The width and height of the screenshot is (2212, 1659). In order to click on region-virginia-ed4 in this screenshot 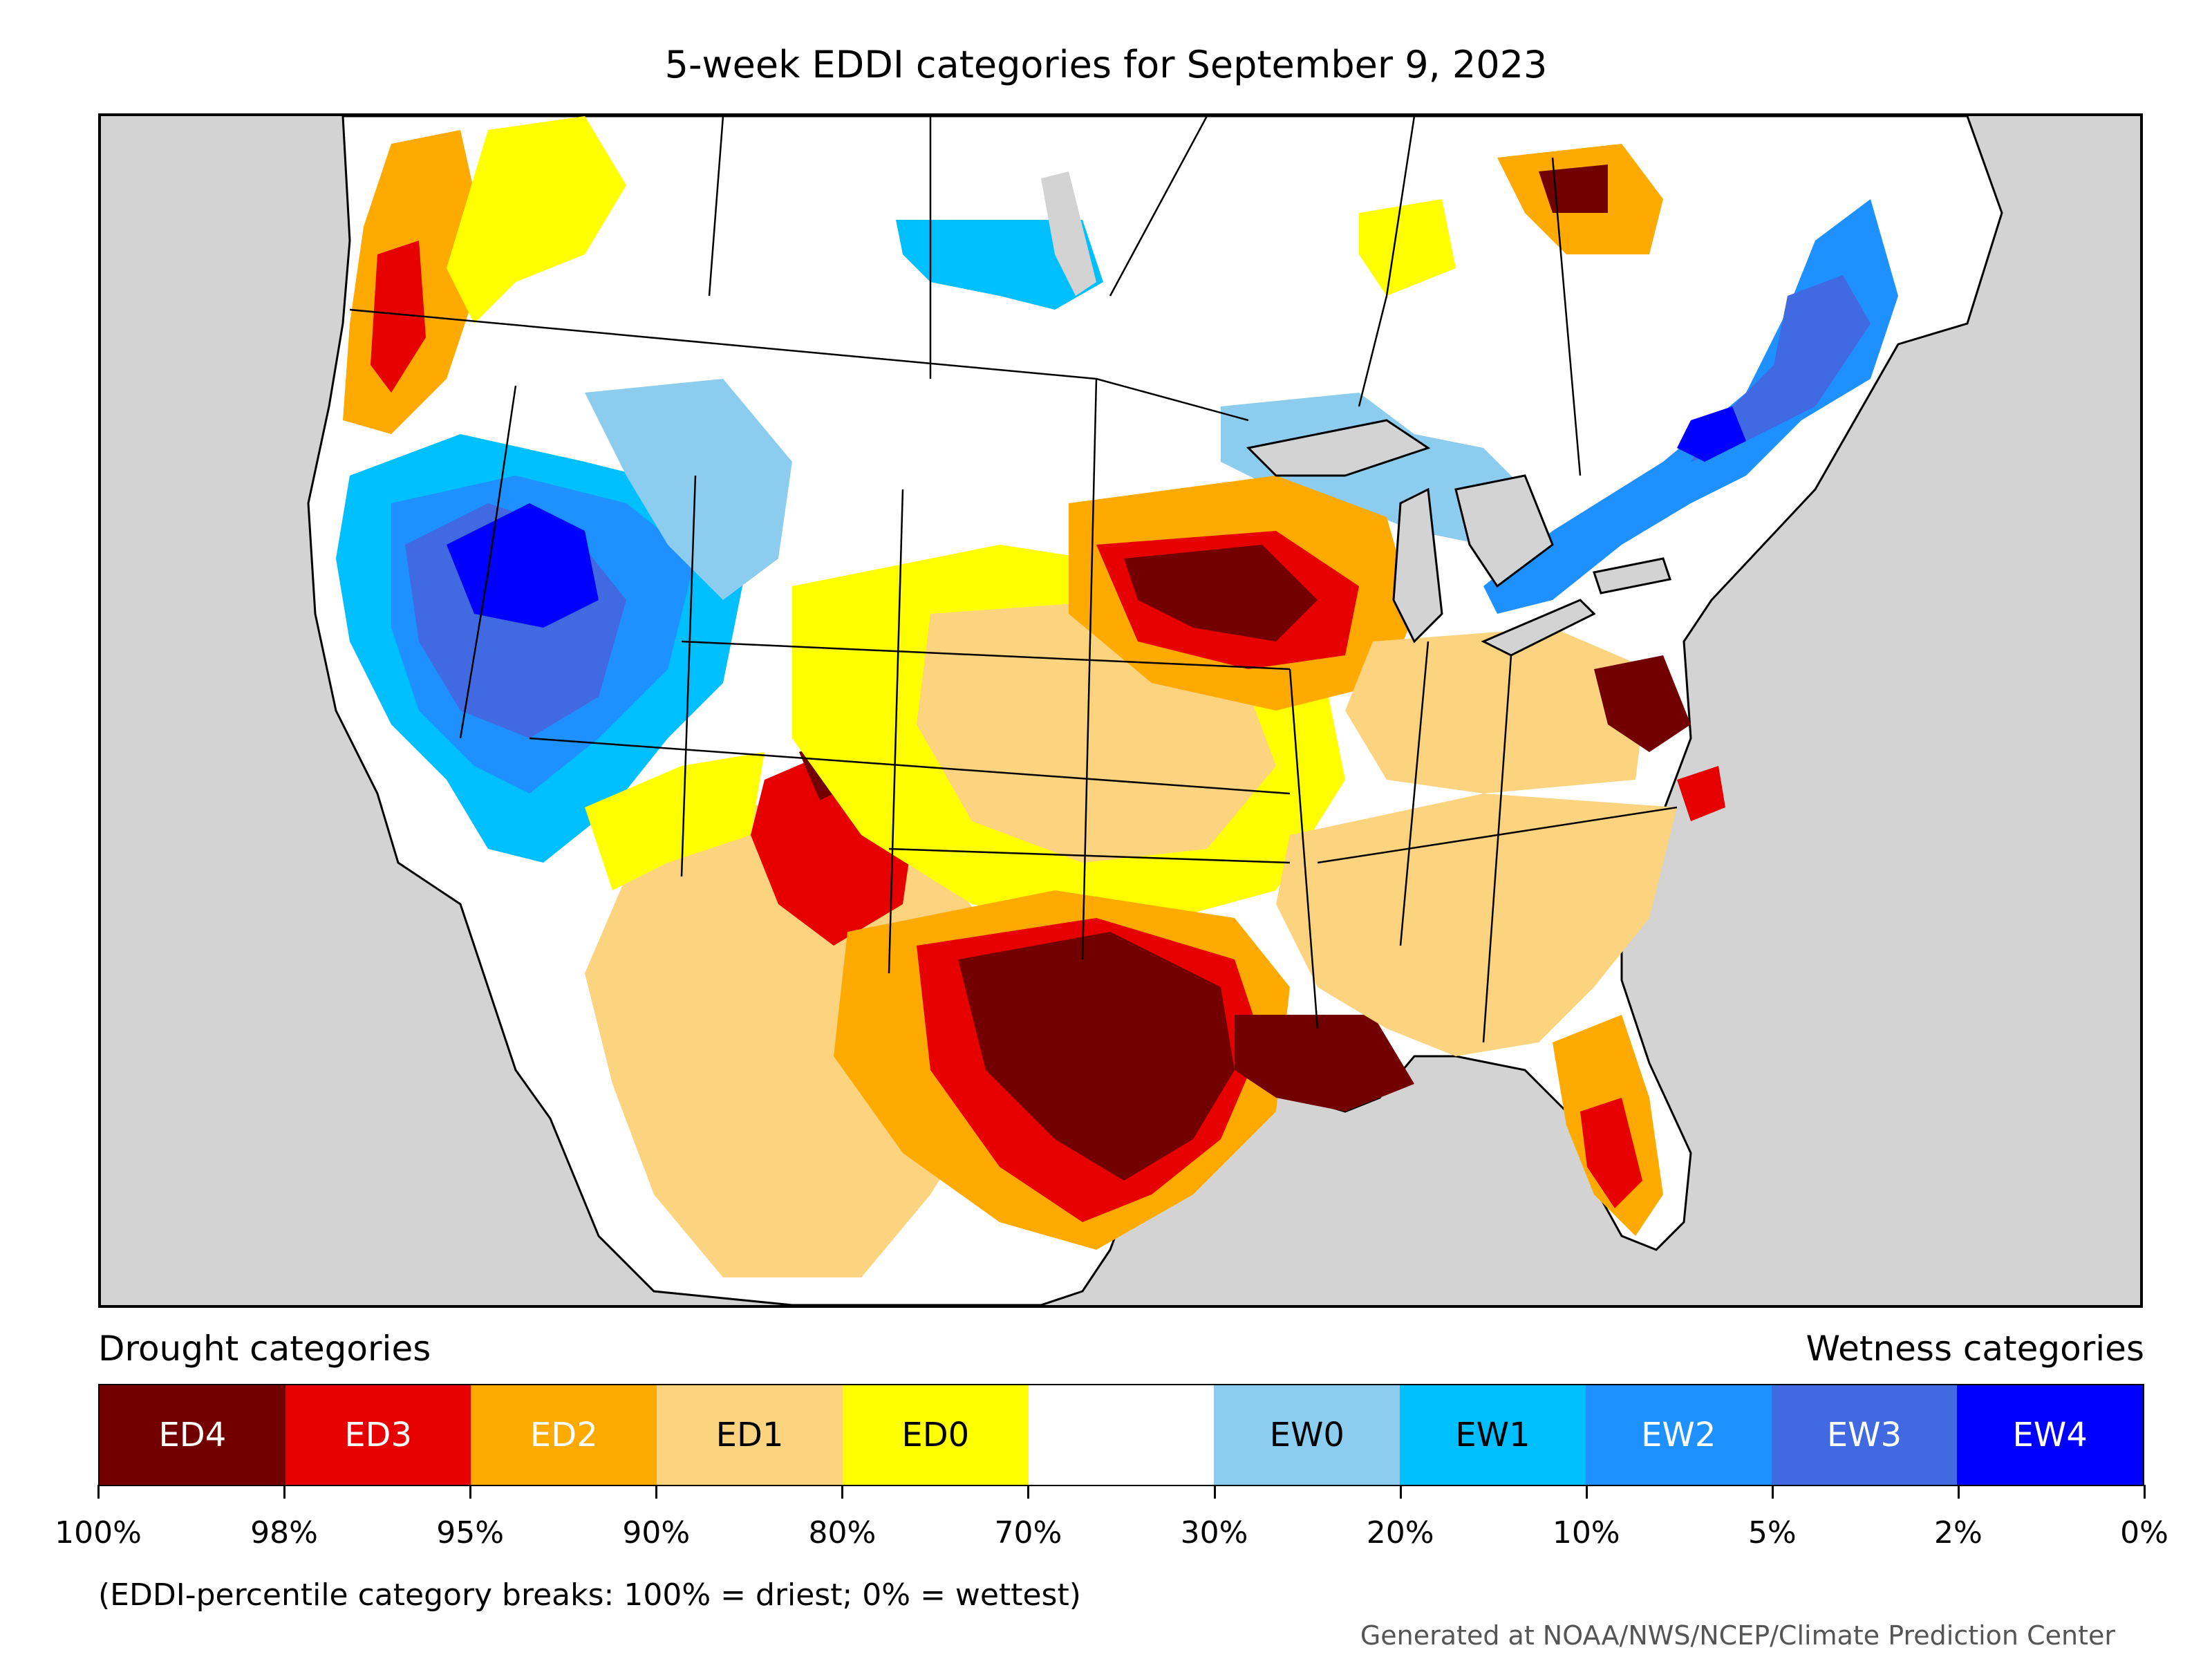, I will do `click(1643, 704)`.